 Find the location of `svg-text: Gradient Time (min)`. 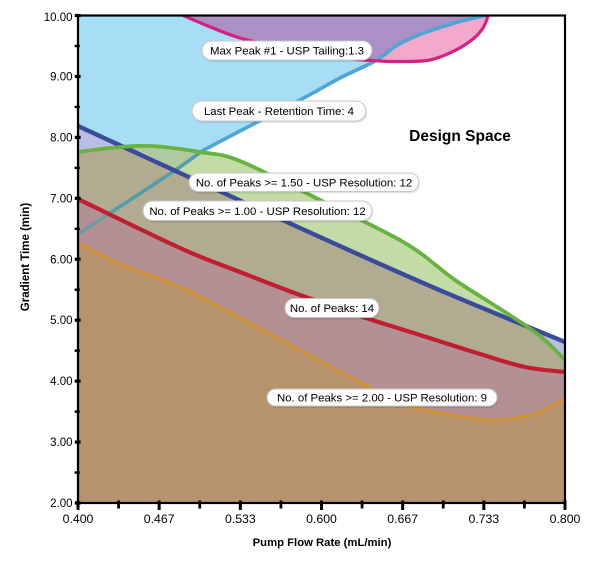

svg-text: Gradient Time (min) is located at coordinates (26, 257).